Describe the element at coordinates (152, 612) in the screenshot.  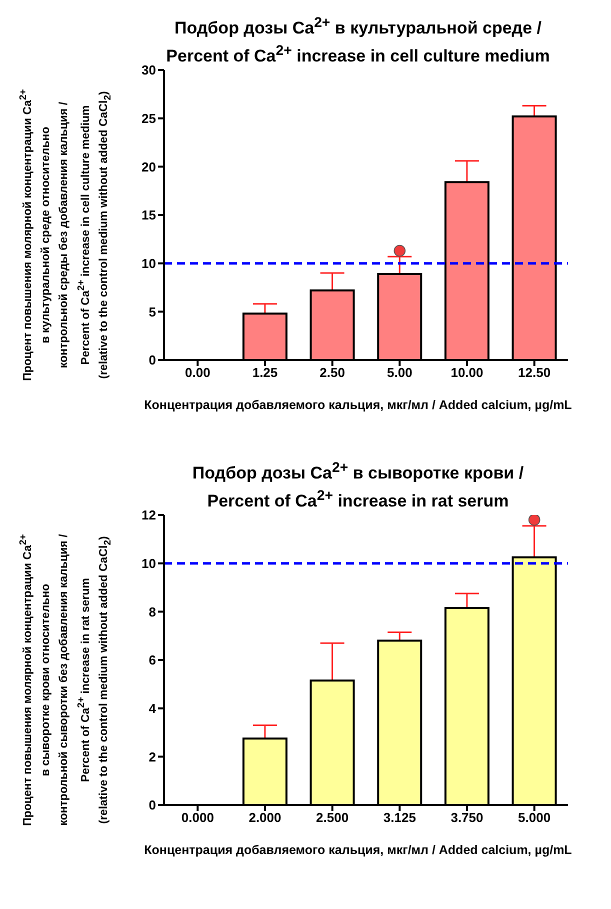
I see `y-tick-label: 8` at that location.